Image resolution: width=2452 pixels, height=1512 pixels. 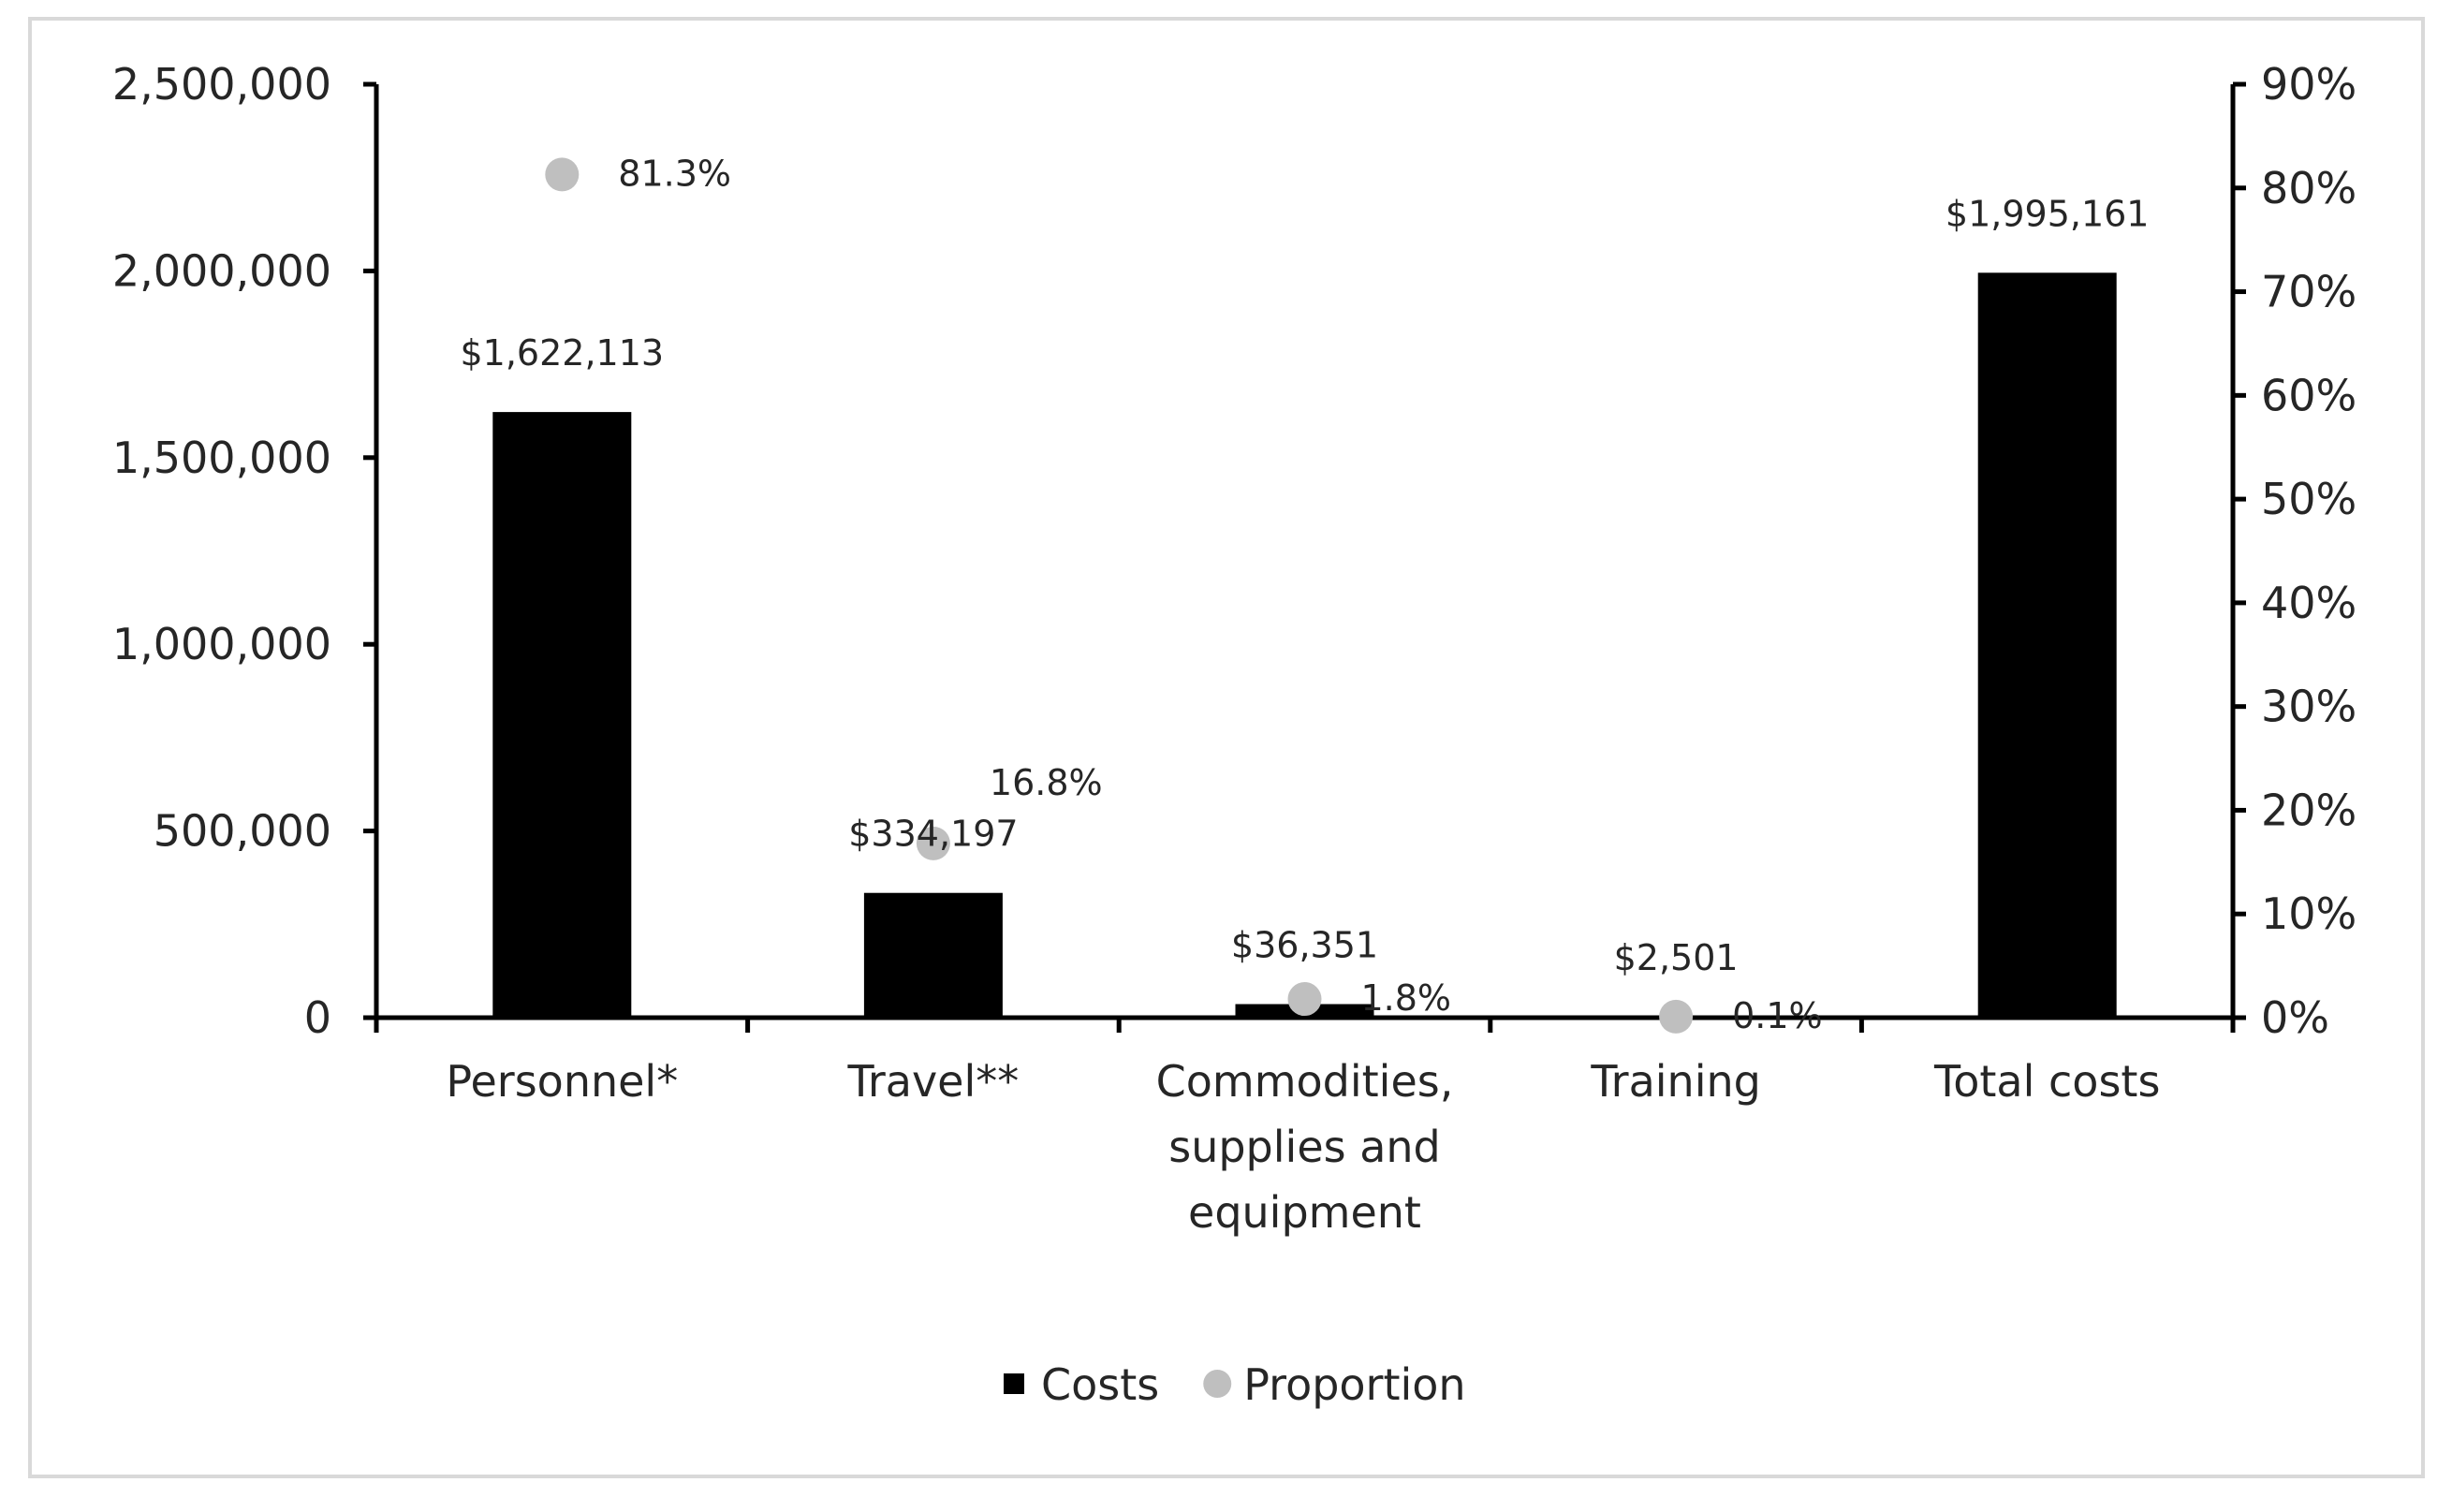 What do you see at coordinates (221, 84) in the screenshot?
I see `y-left-tick-label: 2,500,000` at bounding box center [221, 84].